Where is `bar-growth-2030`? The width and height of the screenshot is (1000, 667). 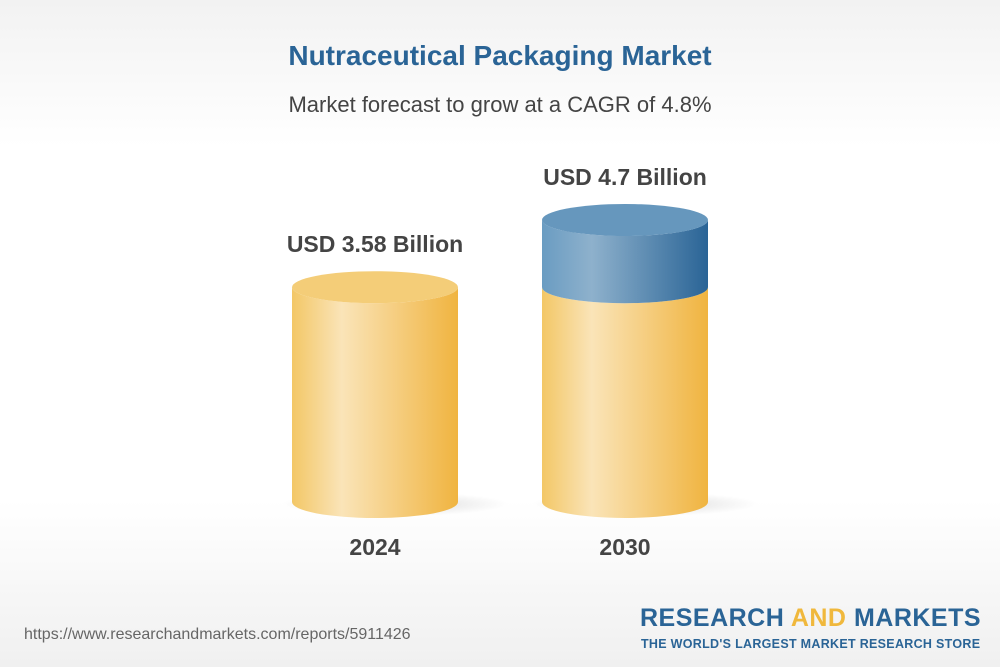 bar-growth-2030 is located at coordinates (625, 262).